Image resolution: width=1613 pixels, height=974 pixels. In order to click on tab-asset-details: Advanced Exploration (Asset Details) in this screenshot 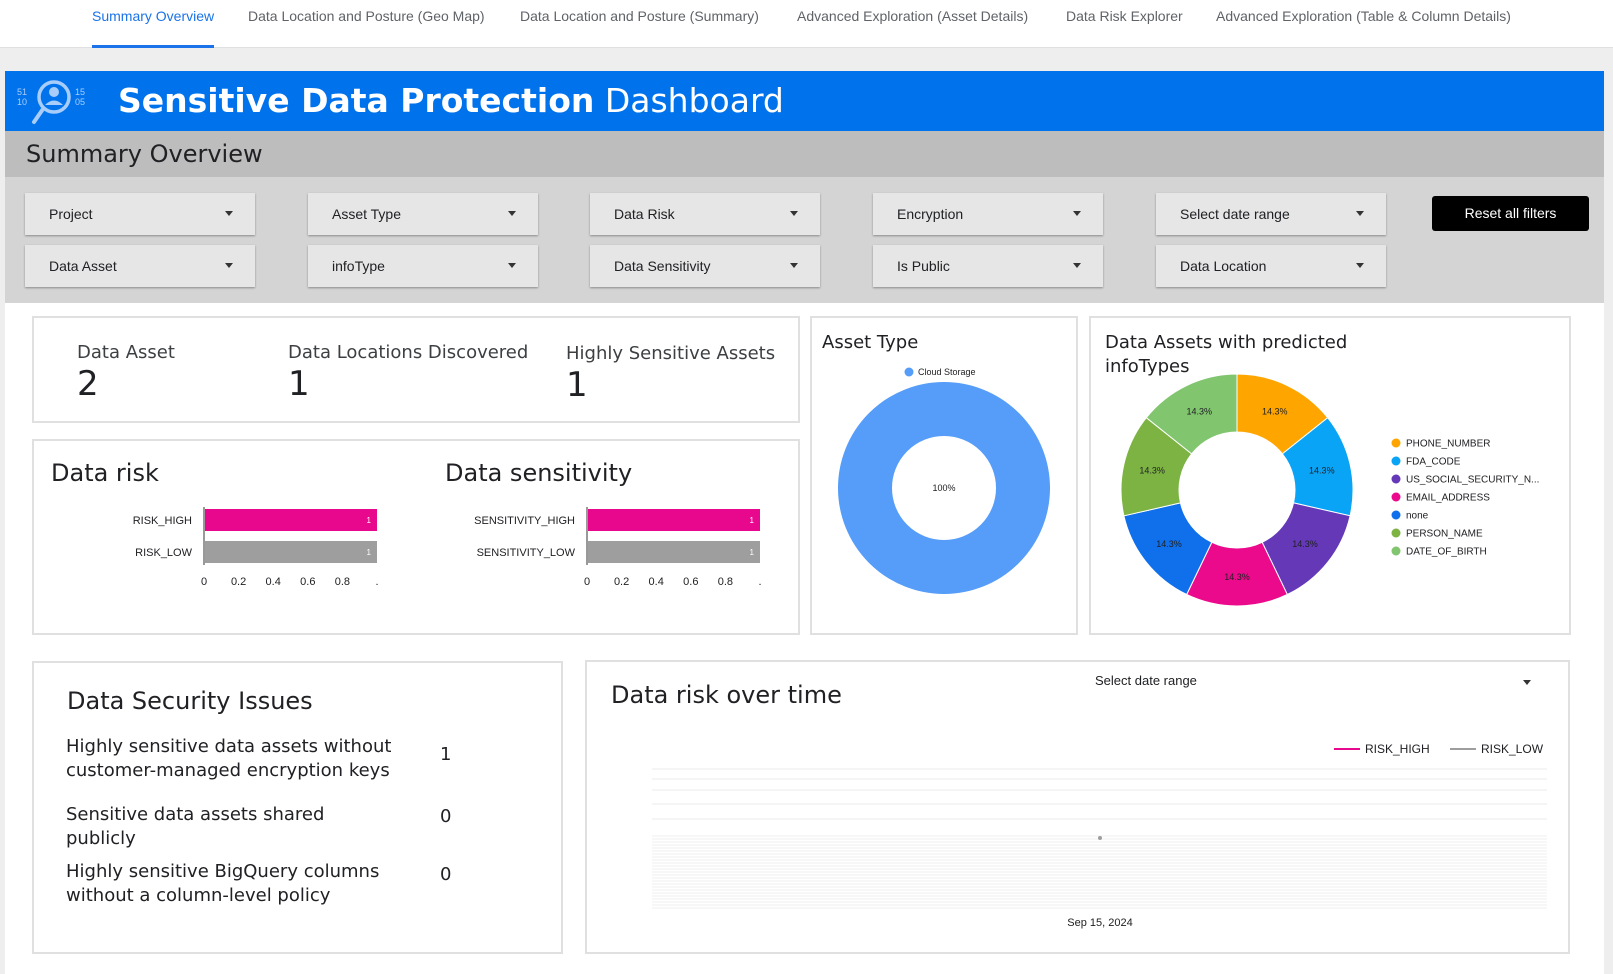, I will do `click(913, 16)`.